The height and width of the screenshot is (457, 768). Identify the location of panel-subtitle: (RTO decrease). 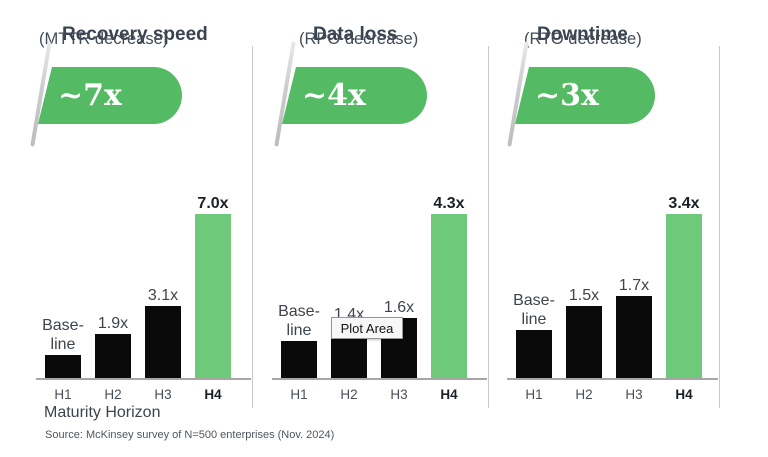
(583, 39).